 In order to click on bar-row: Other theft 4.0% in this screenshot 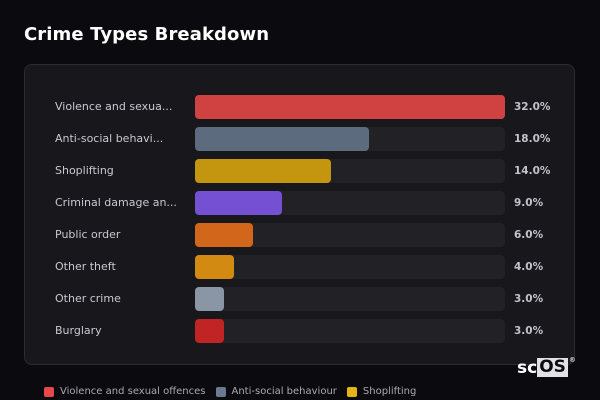, I will do `click(299, 267)`.